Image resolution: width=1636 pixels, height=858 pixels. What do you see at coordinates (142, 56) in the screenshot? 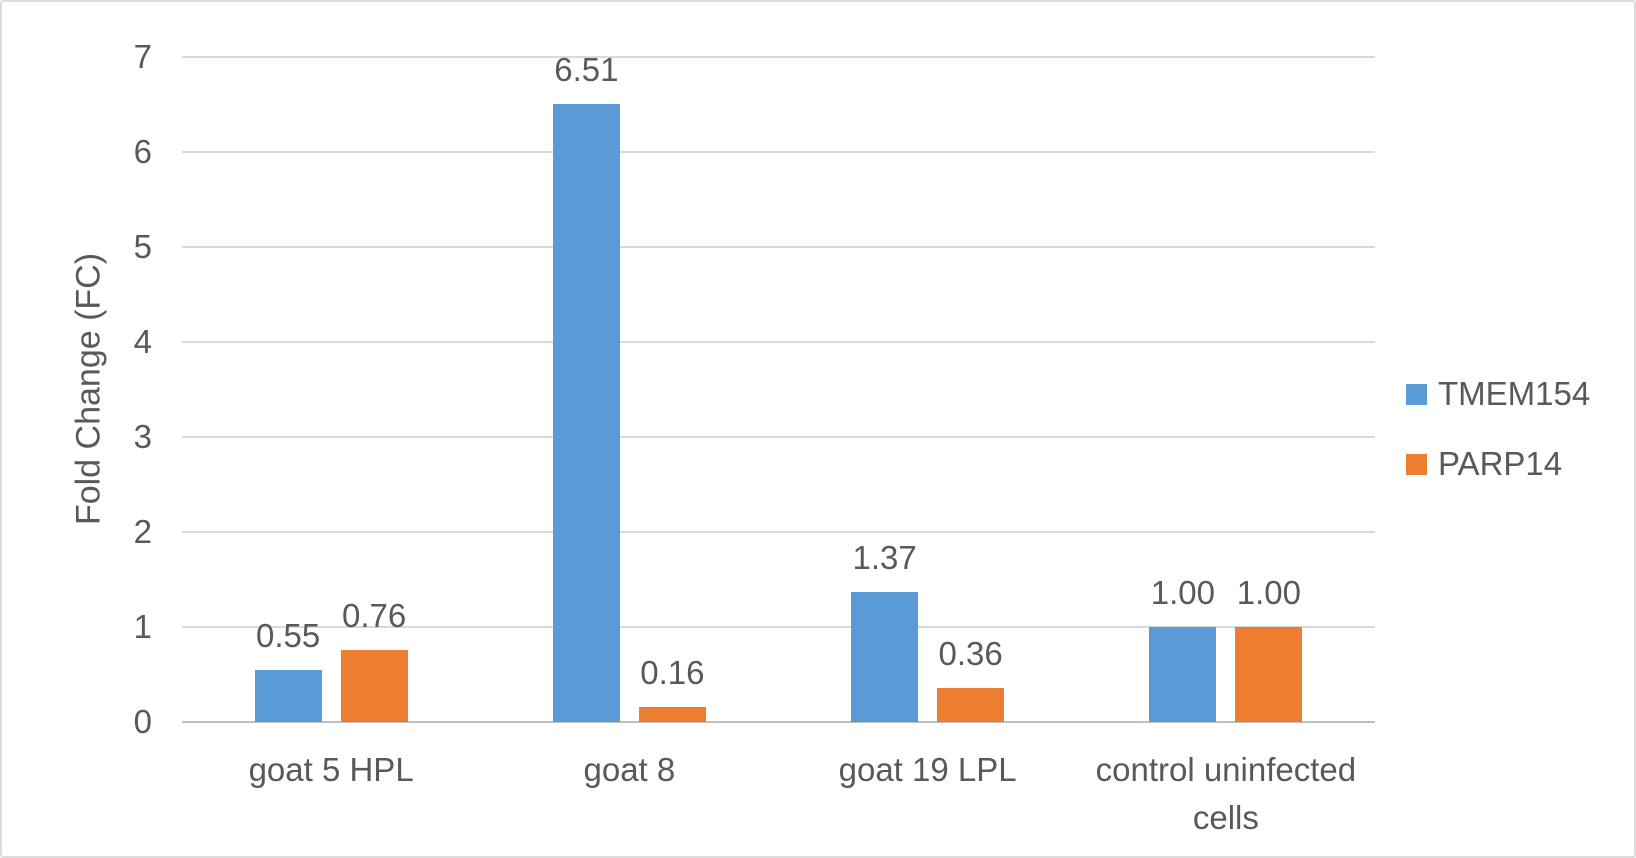
I see `y-axis-tick-label: 7` at bounding box center [142, 56].